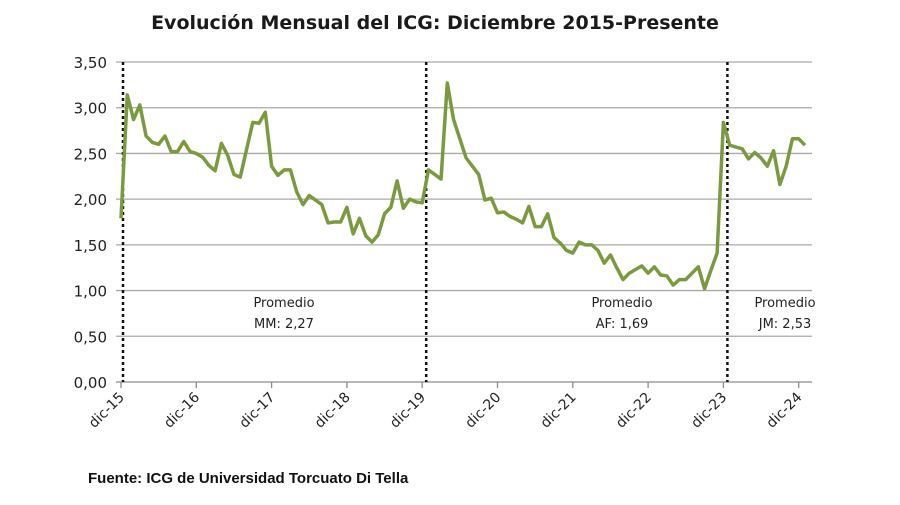  Describe the element at coordinates (257, 411) in the screenshot. I see `x-tick-label: dic-17` at that location.